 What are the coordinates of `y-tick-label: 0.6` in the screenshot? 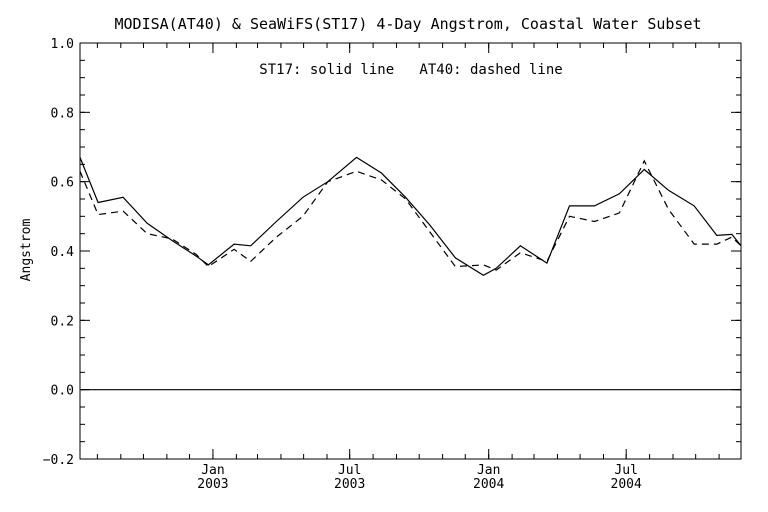 It's located at (62, 183).